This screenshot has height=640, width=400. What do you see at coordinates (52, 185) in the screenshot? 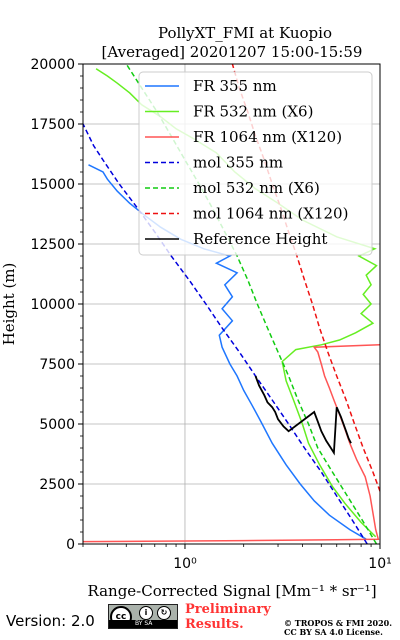
I see `y-tick-label: 15000` at bounding box center [52, 185].